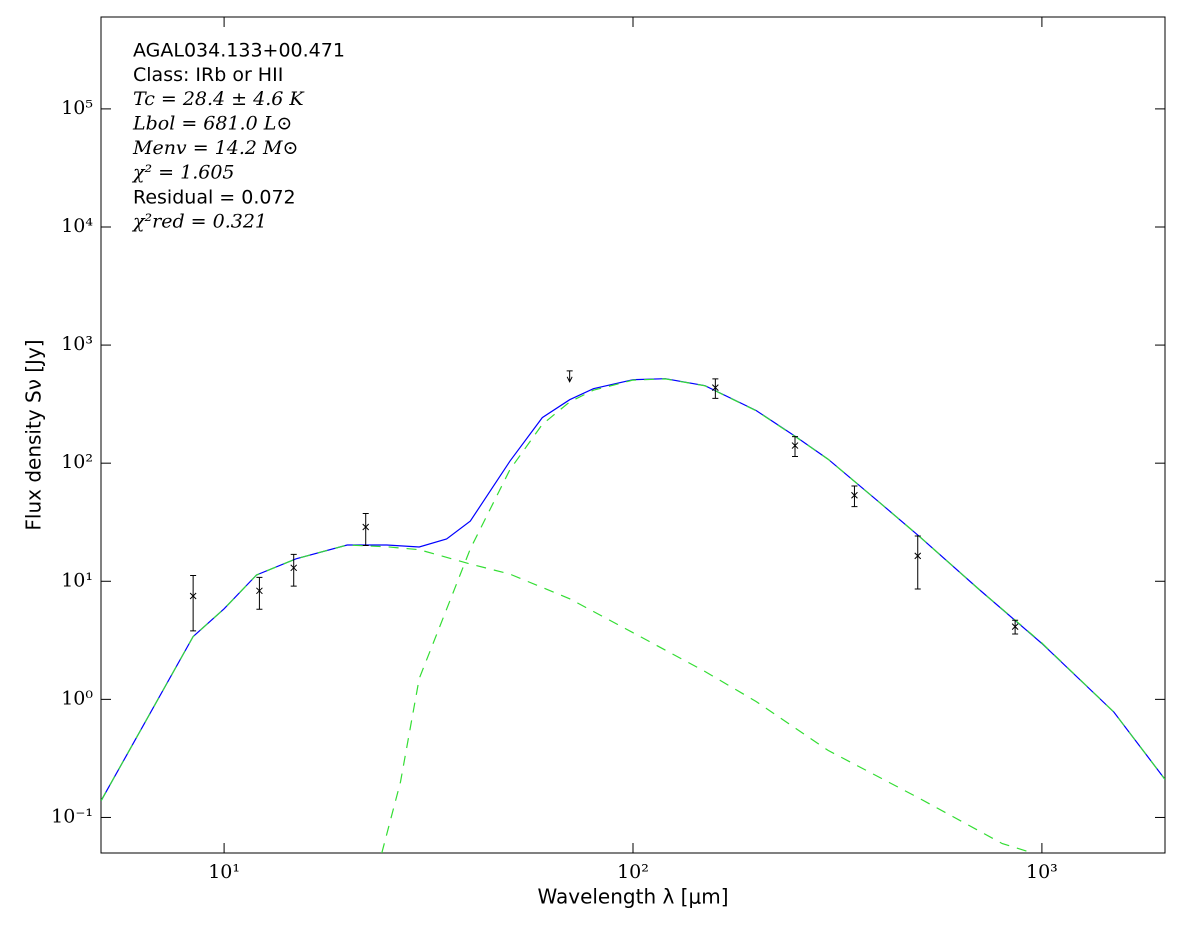 The width and height of the screenshot is (1200, 937). I want to click on x-tick-label: 10¹, so click(224, 872).